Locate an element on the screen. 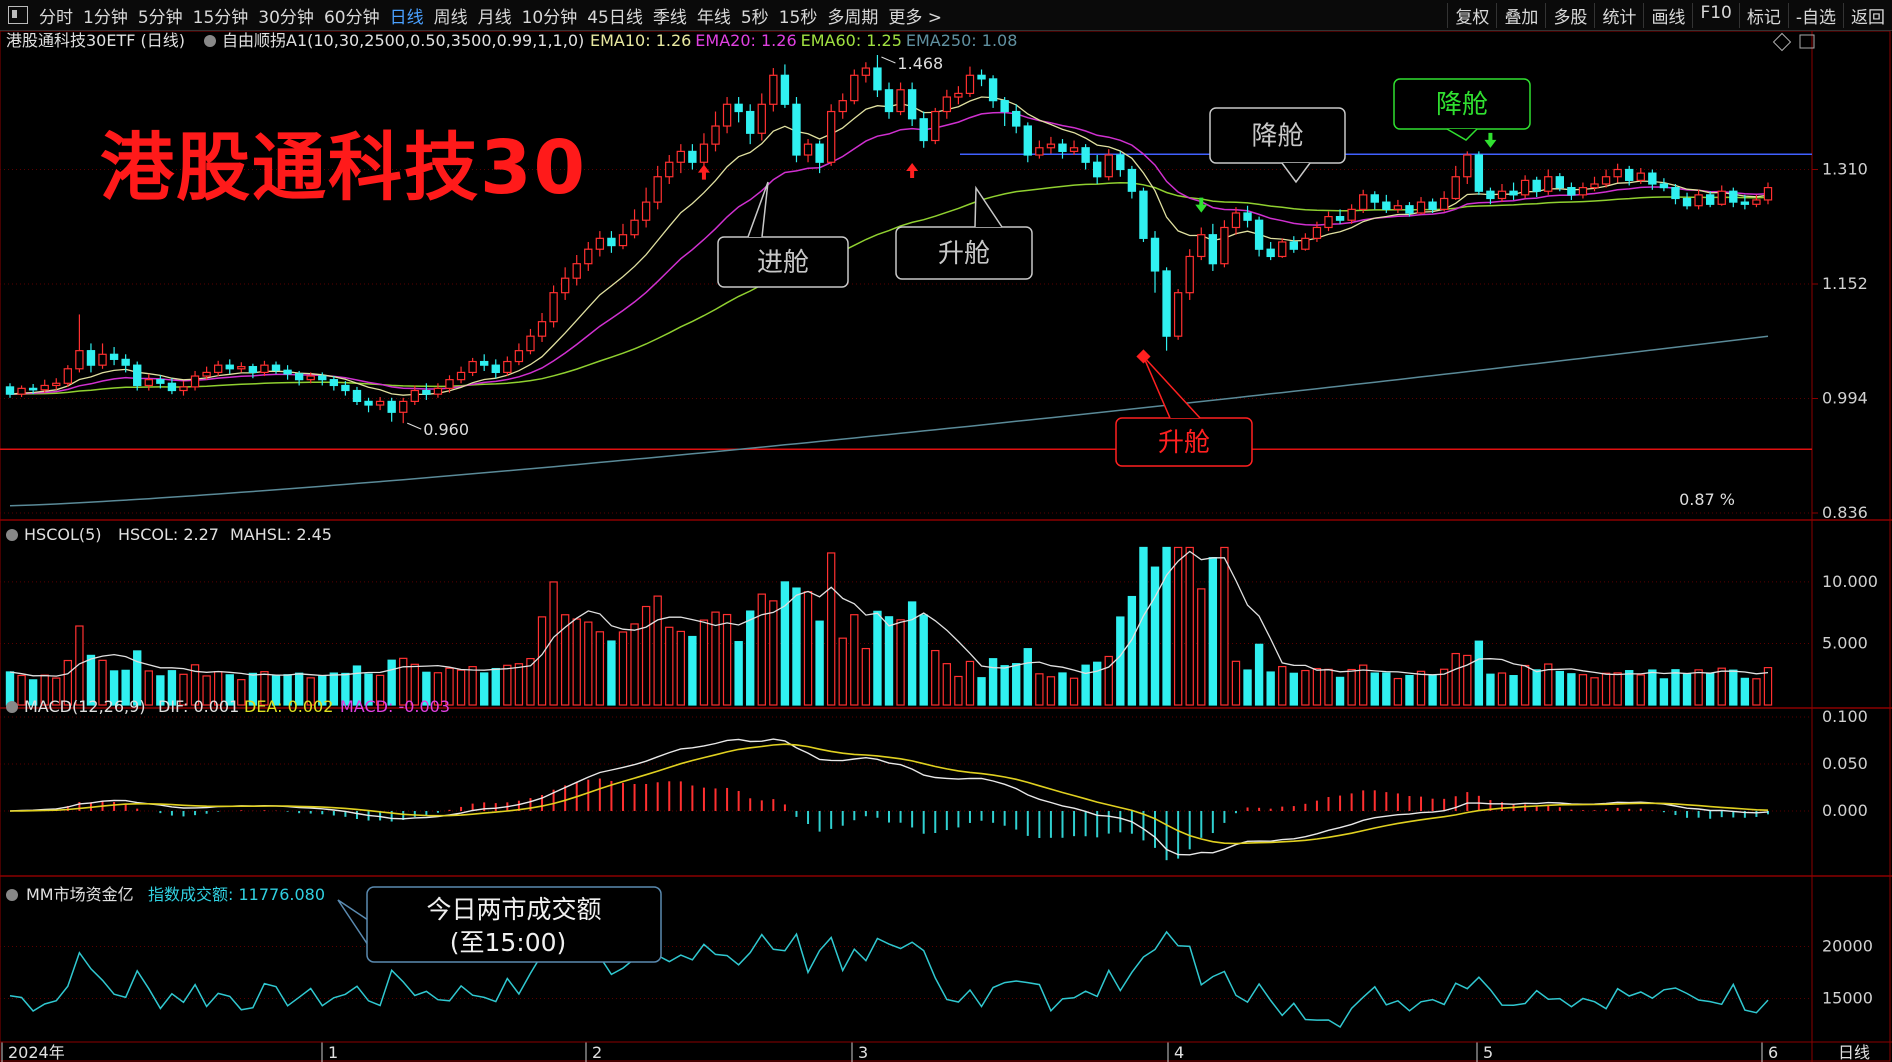 The width and height of the screenshot is (1892, 1062). period-tab-16: 更多 > is located at coordinates (915, 17).